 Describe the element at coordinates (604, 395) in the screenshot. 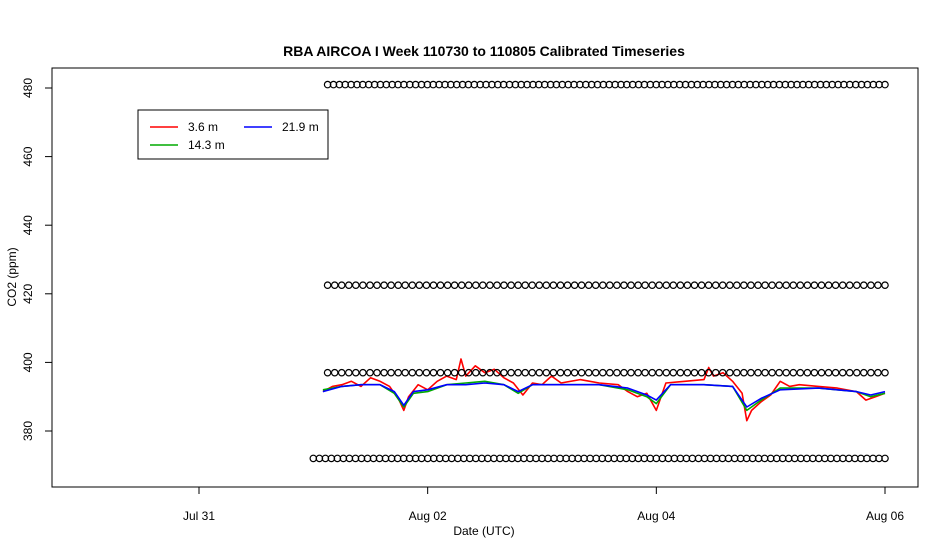

I see `series-line-21-9-m` at that location.